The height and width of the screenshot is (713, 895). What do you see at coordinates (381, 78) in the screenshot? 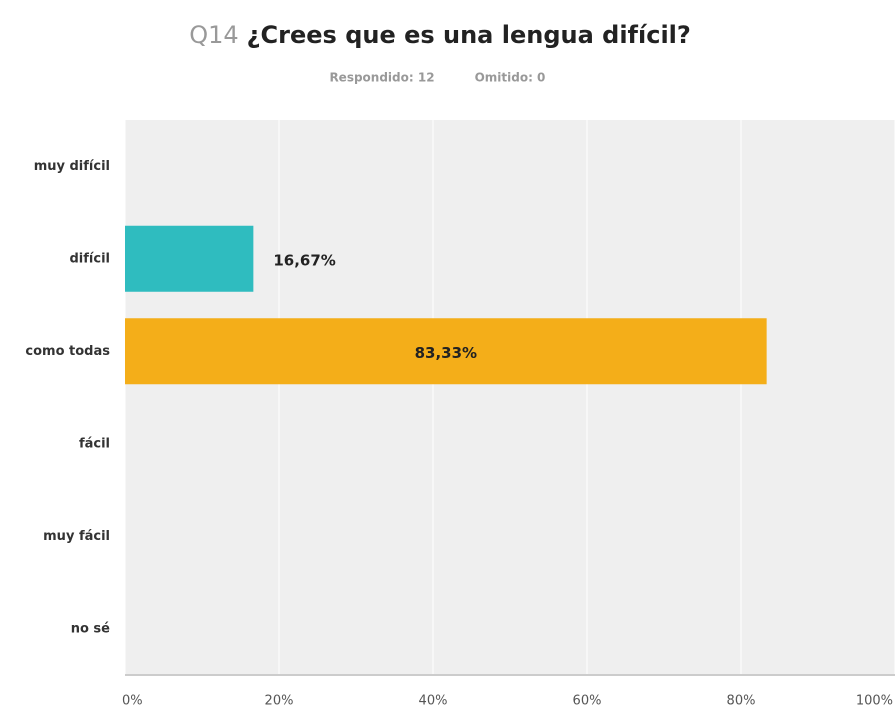
I see `answered-count: Respondido: 12` at bounding box center [381, 78].